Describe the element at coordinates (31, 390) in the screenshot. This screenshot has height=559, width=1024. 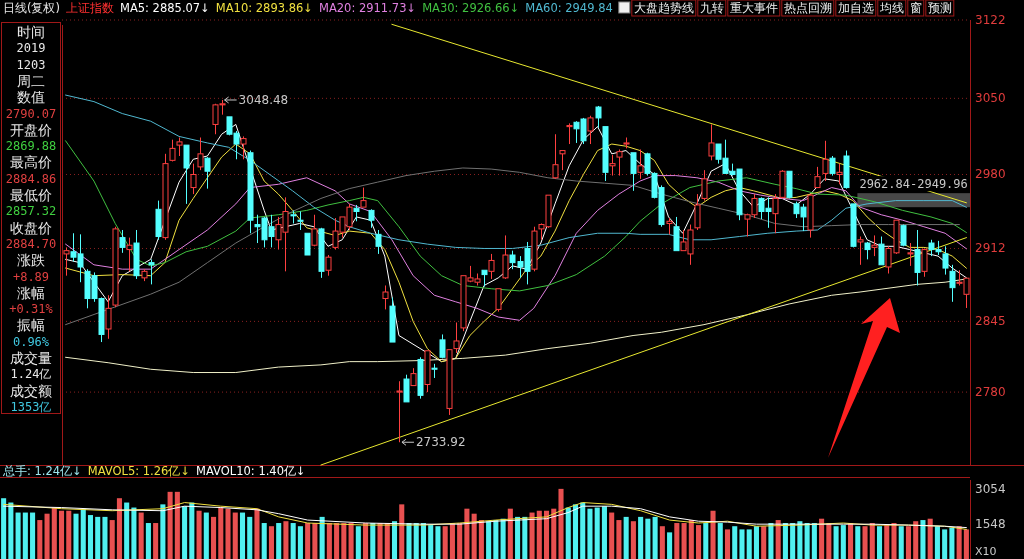
I see `text: 成交额` at that location.